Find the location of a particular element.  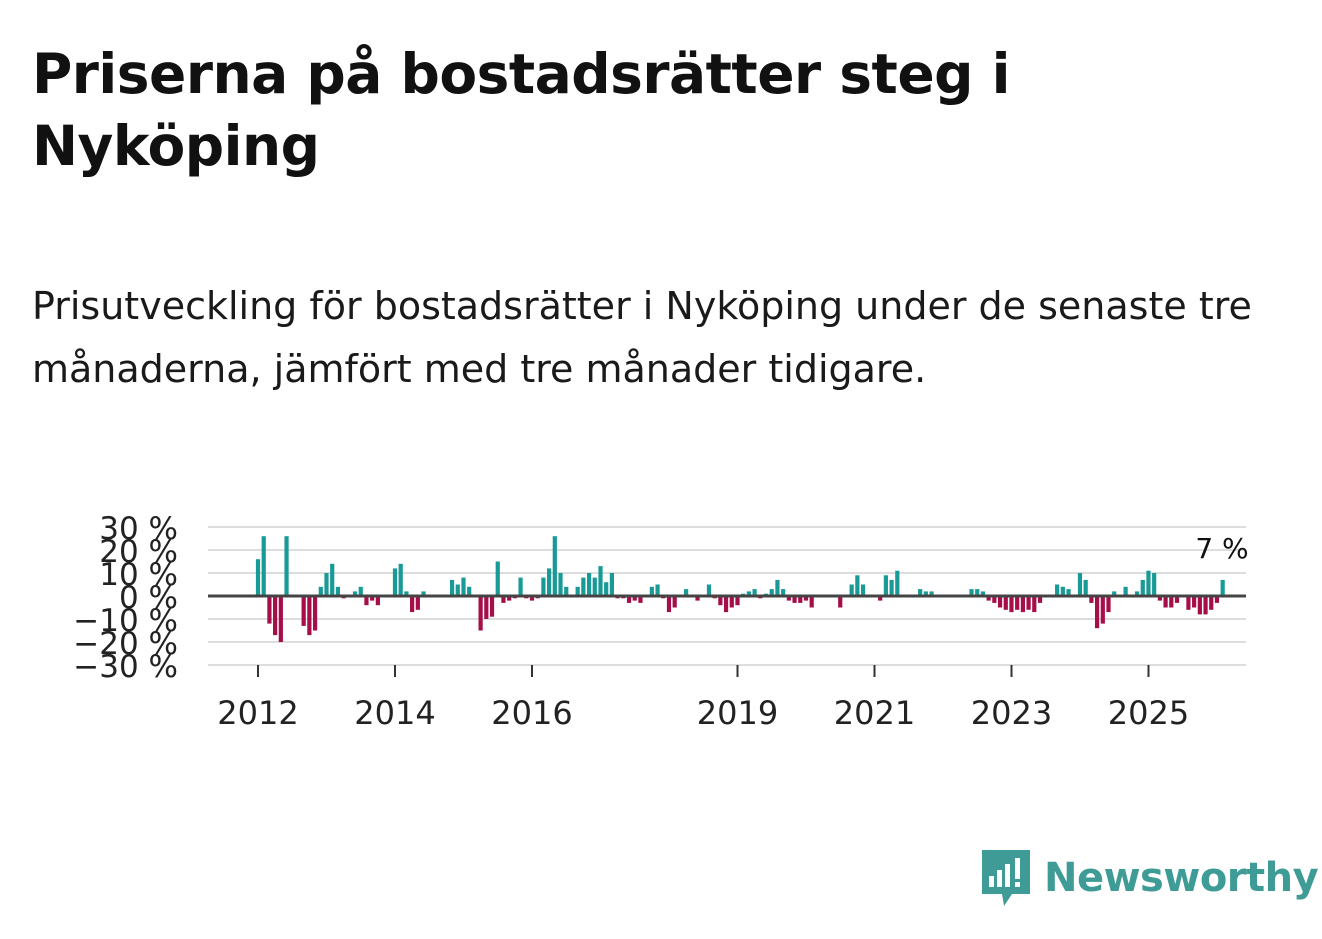

x-tick-label: 2023 is located at coordinates (1011, 713).